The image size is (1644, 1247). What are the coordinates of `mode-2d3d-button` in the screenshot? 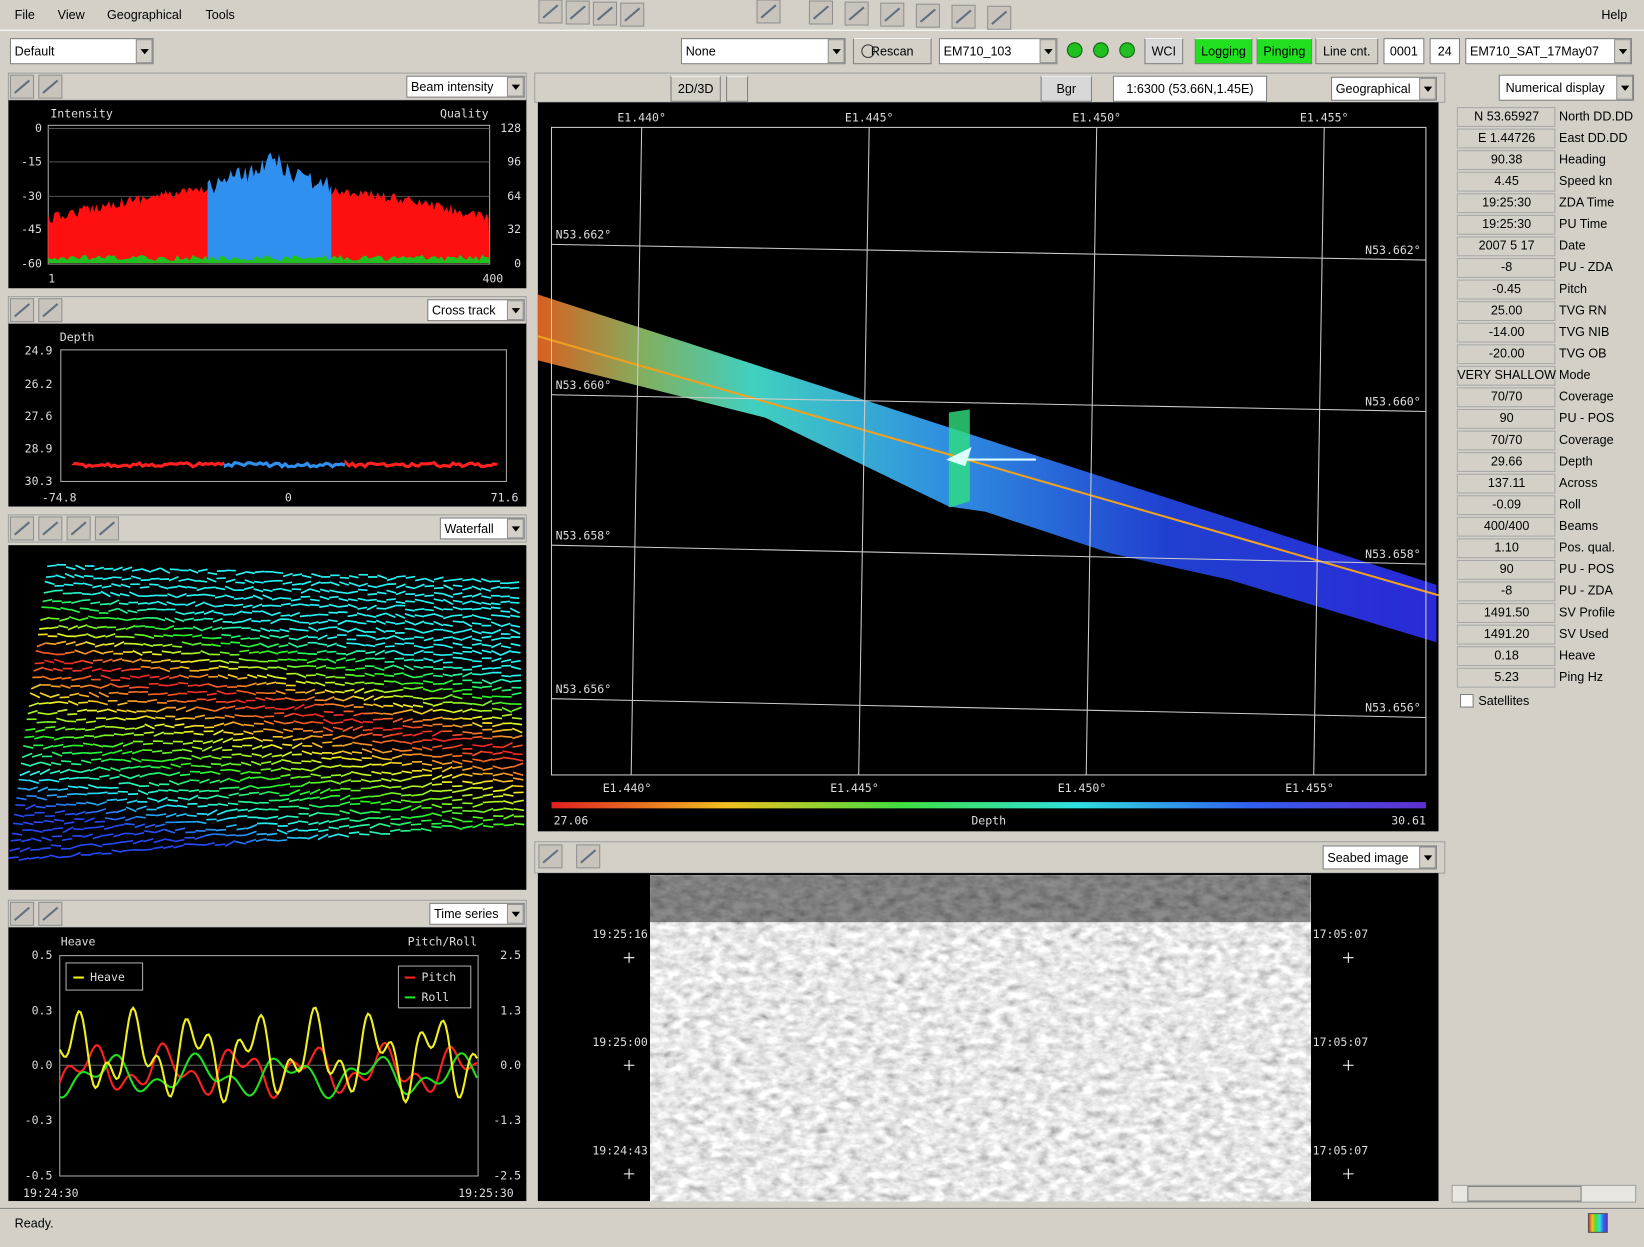 It's located at (695, 88).